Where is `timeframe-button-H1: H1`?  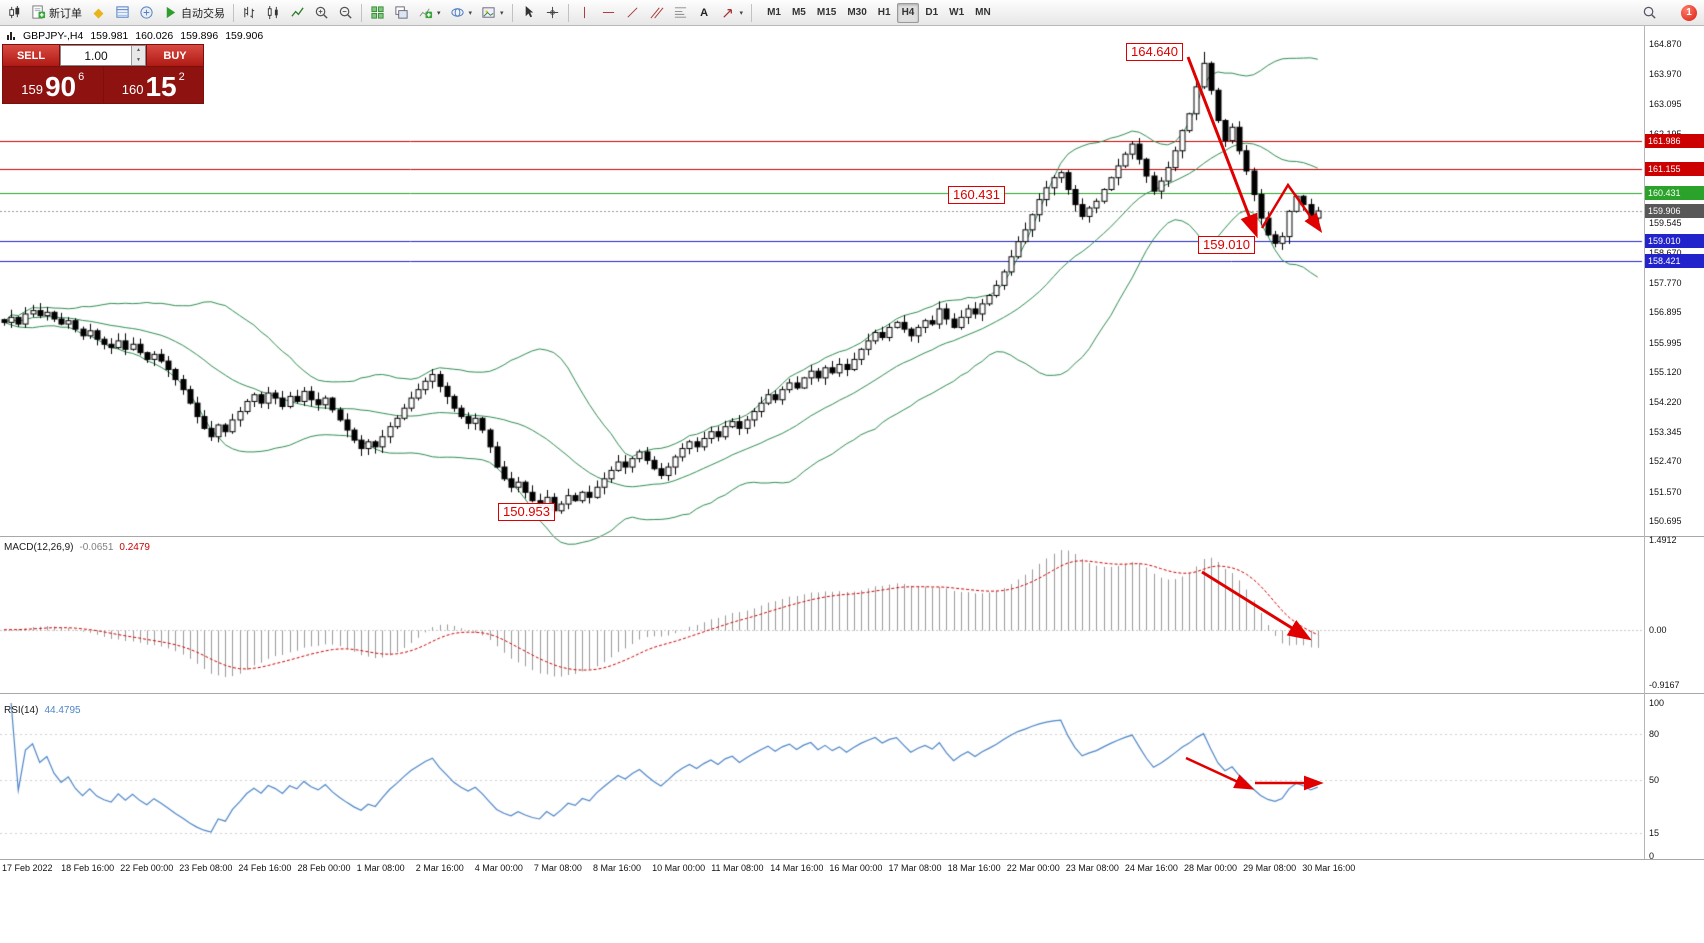 timeframe-button-H1: H1 is located at coordinates (884, 13).